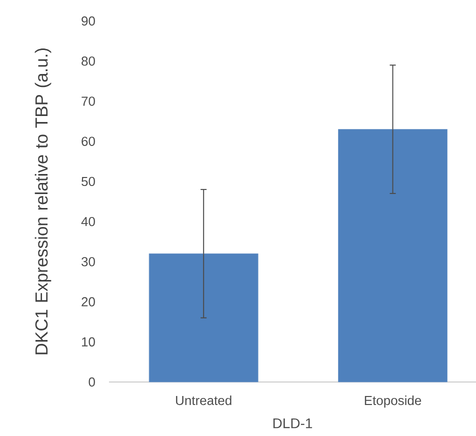 The image size is (476, 436). Describe the element at coordinates (91, 382) in the screenshot. I see `y-tick-label: 0` at that location.